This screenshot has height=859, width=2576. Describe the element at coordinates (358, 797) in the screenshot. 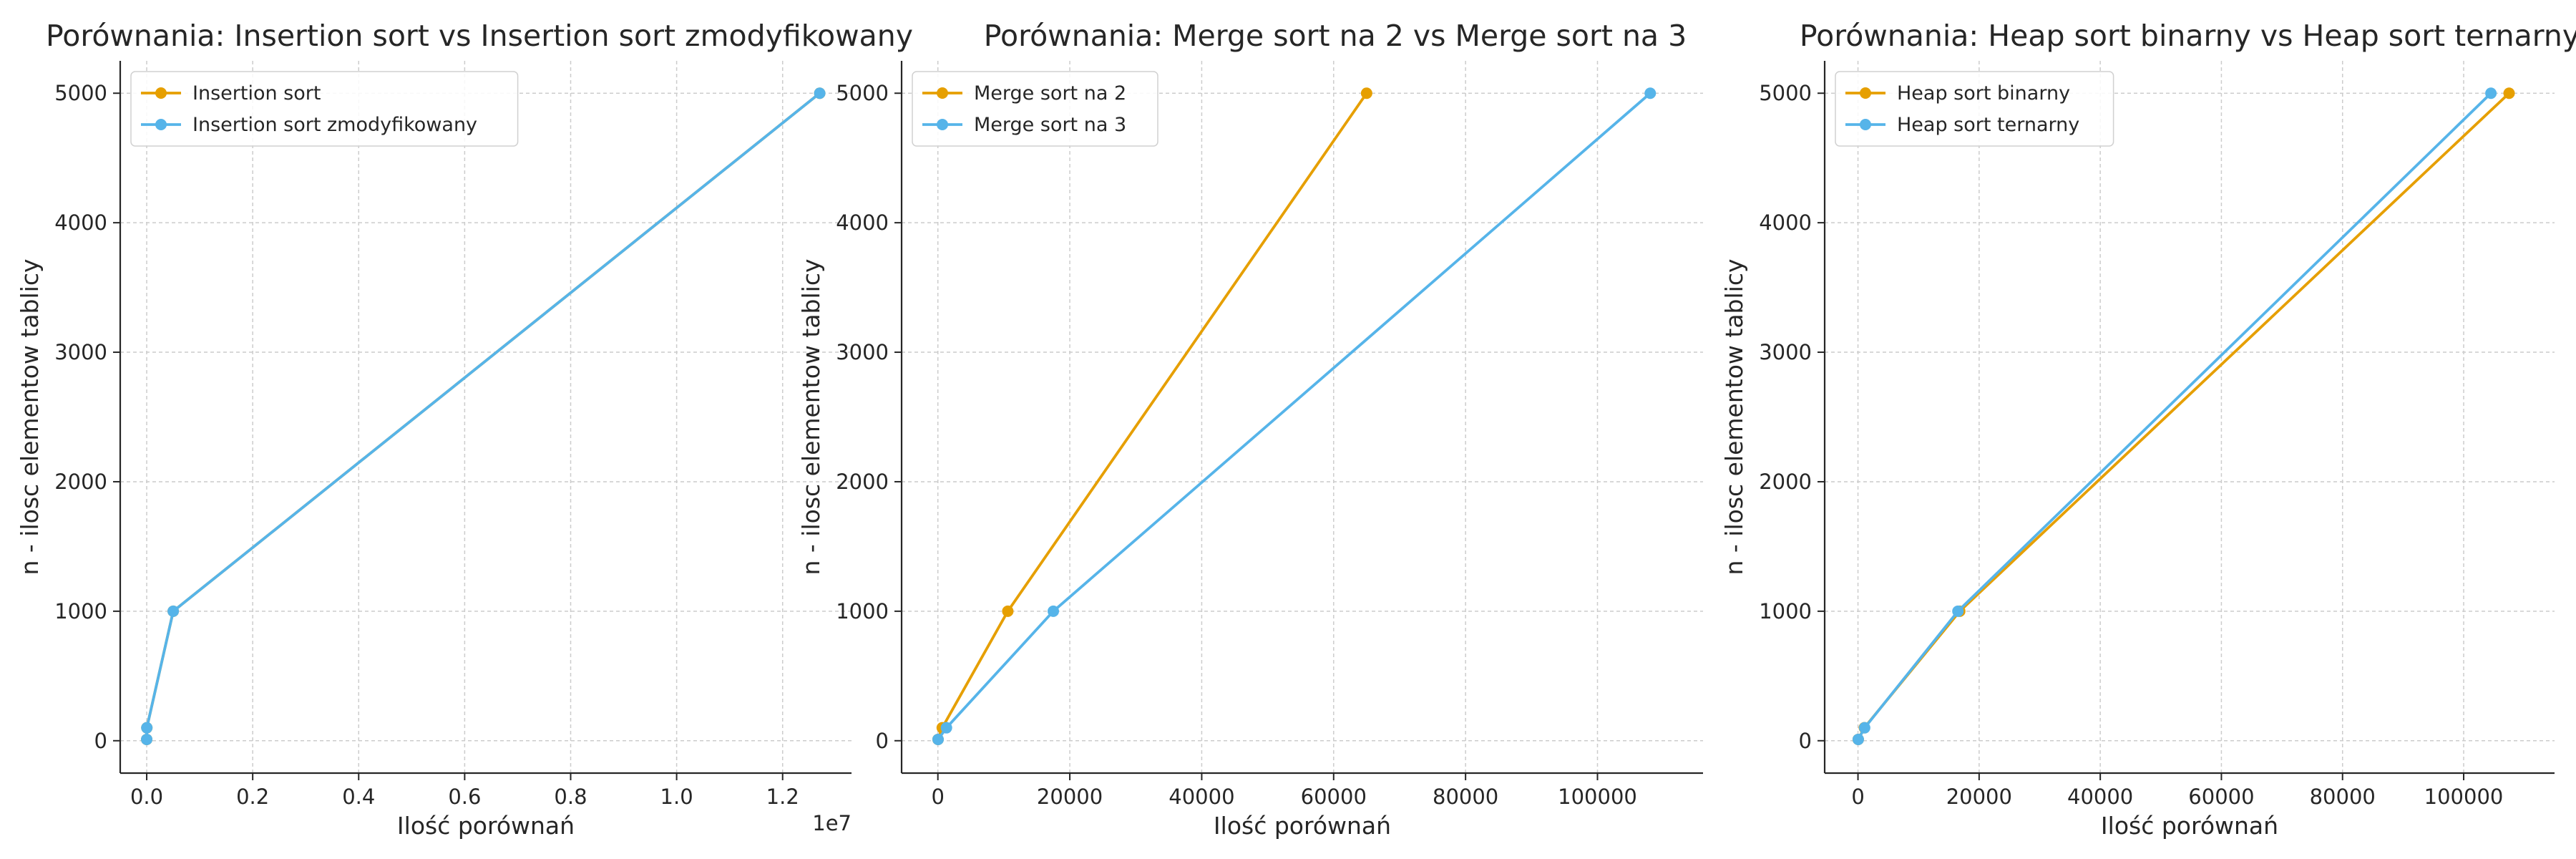

I see `x-tick-label: 0.4` at that location.